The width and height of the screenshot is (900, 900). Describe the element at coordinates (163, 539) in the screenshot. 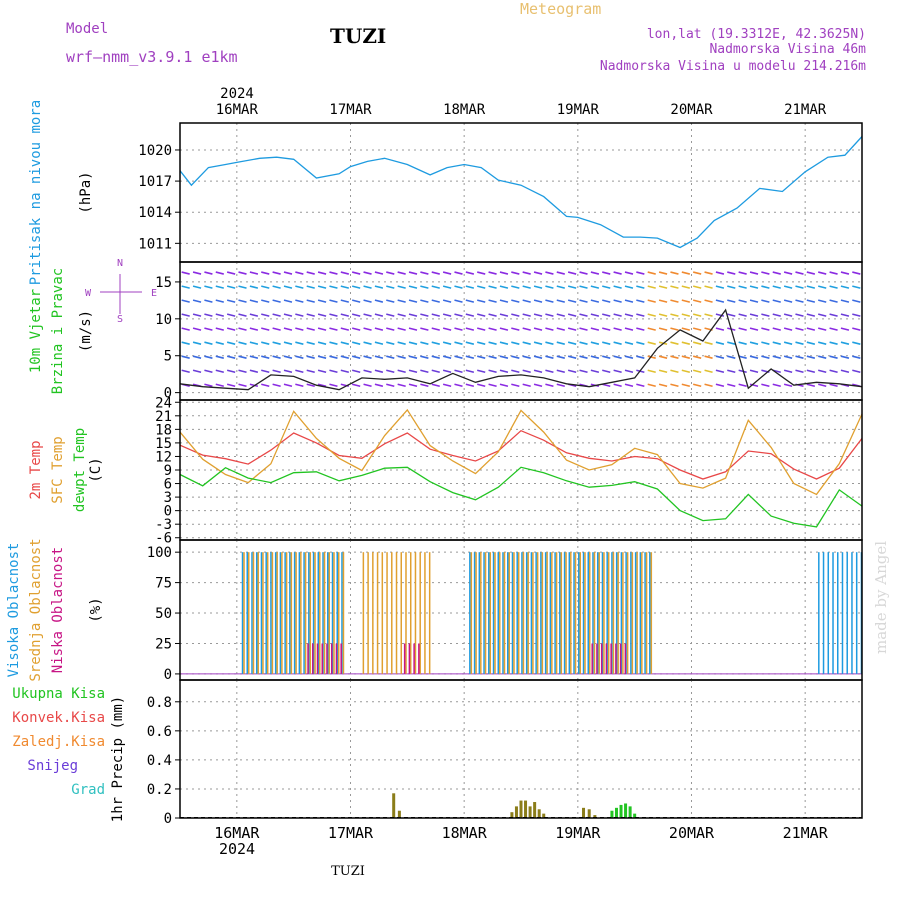

I see `y-tick-label: -6` at that location.